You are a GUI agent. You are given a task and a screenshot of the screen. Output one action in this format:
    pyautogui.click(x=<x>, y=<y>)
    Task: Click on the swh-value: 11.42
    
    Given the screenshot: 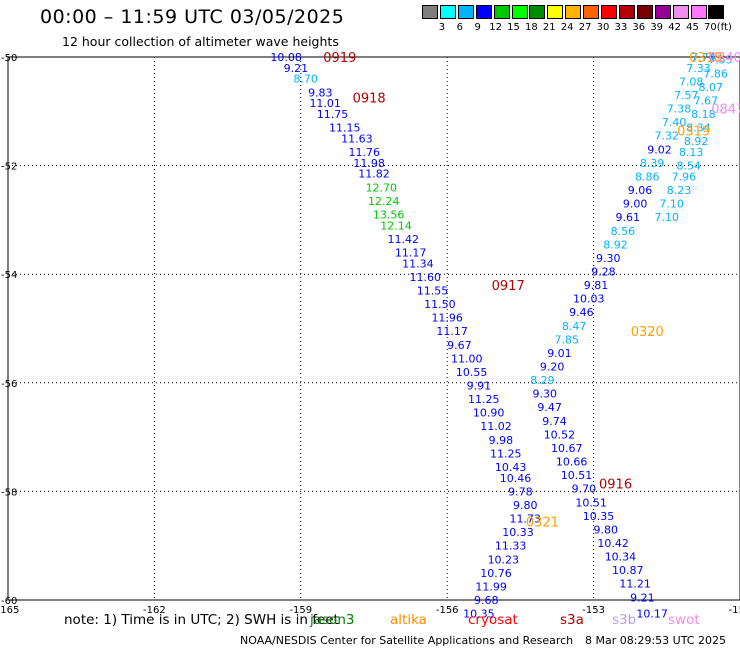 What is the action you would take?
    pyautogui.click(x=404, y=239)
    